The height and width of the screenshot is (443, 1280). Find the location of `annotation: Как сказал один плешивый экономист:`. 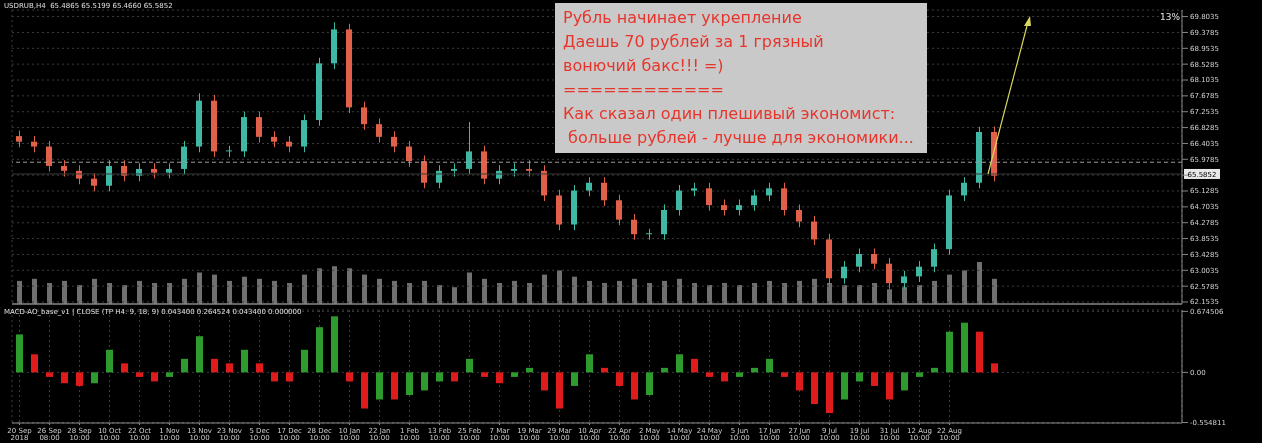

annotation: Как сказал один плешивый экономист: is located at coordinates (730, 114).